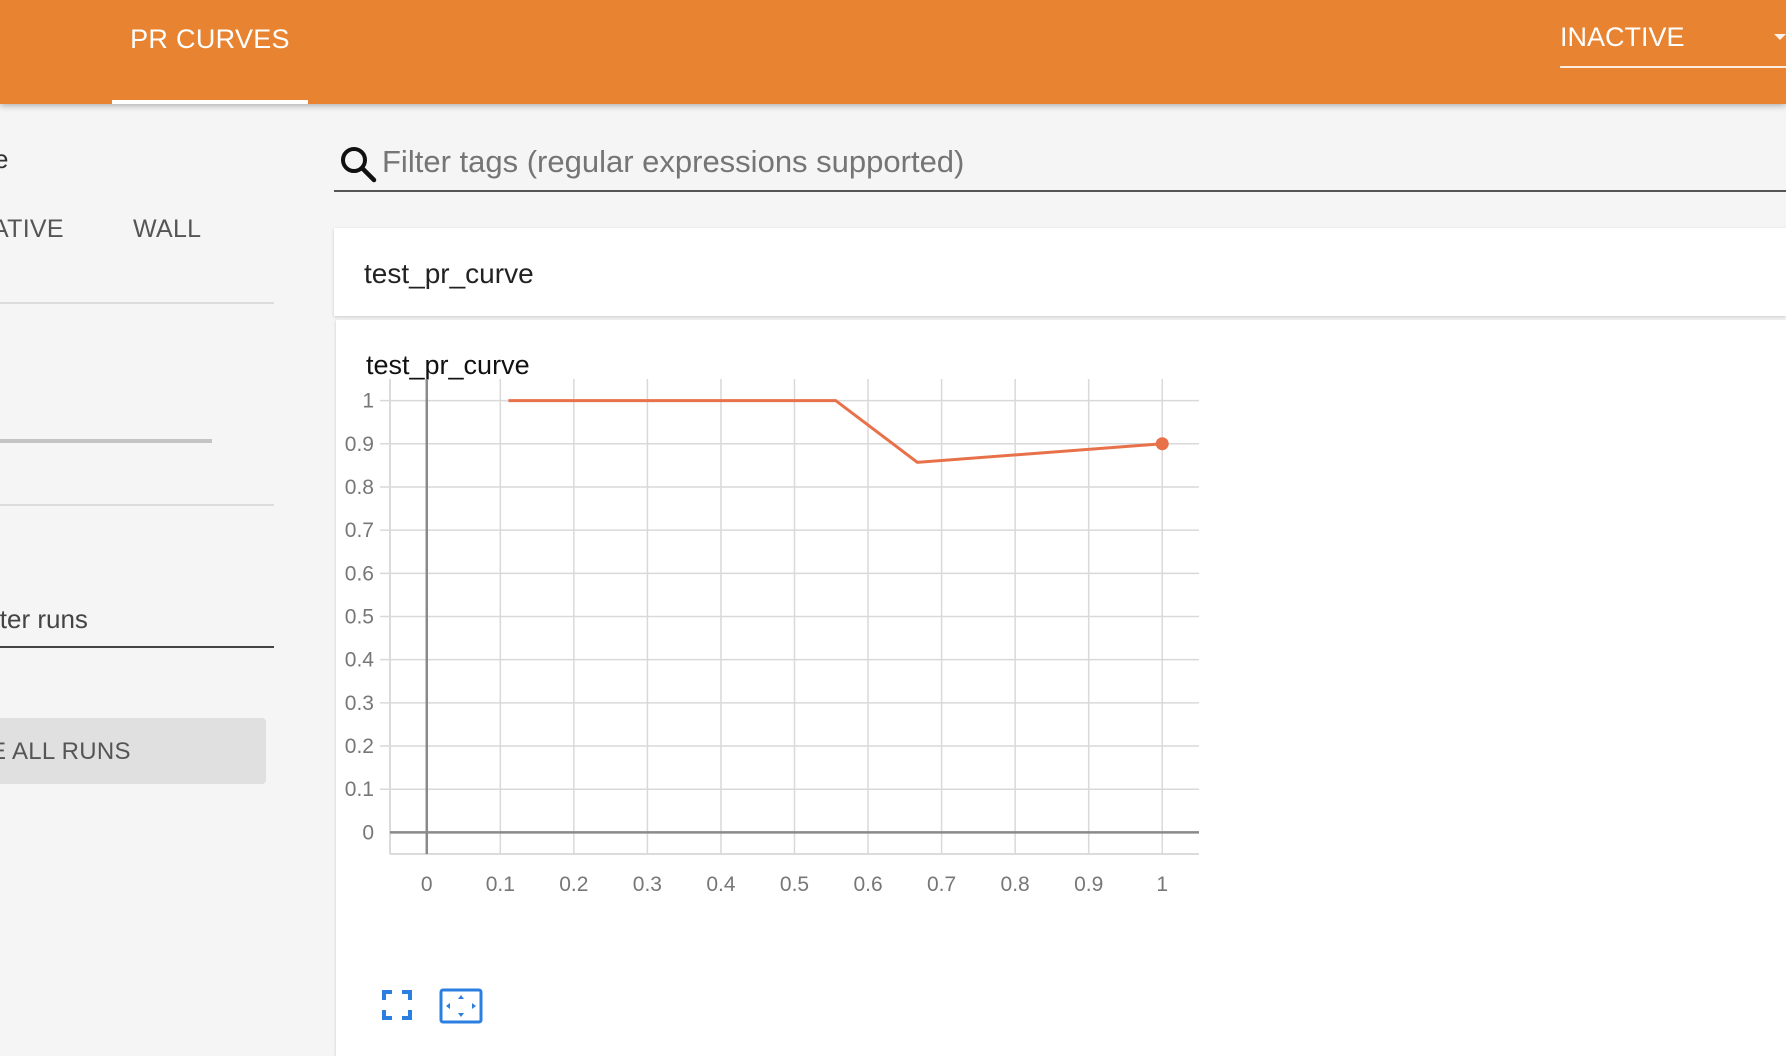  I want to click on tab-pr-curves-label: PR CURVES, so click(210, 39).